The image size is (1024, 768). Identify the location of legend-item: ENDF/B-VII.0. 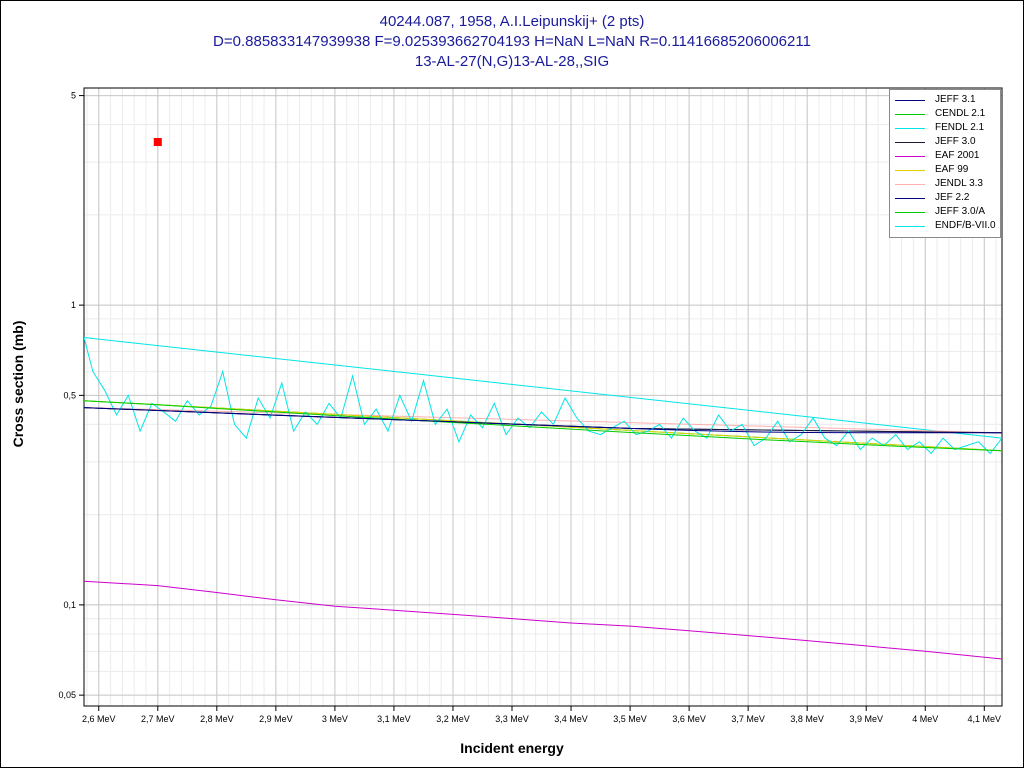
(945, 226).